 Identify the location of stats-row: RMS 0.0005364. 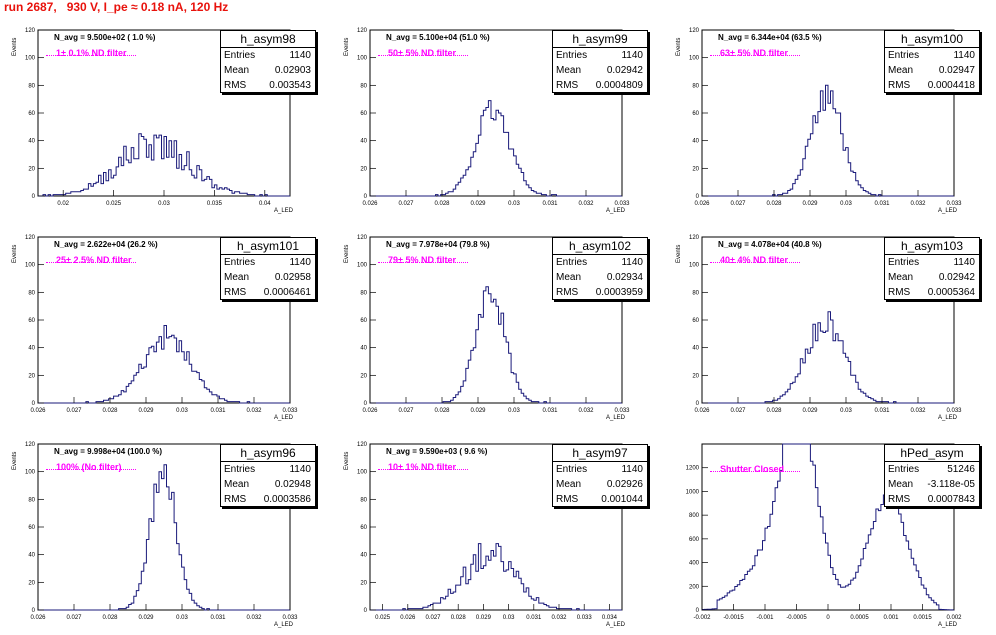
(932, 292).